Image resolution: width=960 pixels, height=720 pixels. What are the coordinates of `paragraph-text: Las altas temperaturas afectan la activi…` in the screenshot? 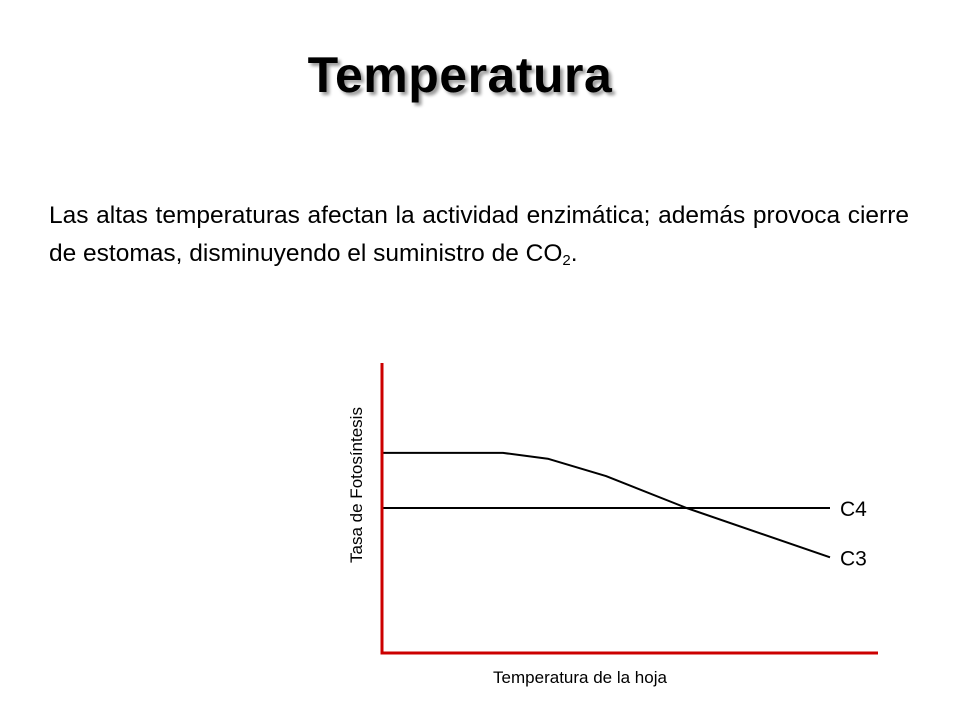 It's located at (479, 234).